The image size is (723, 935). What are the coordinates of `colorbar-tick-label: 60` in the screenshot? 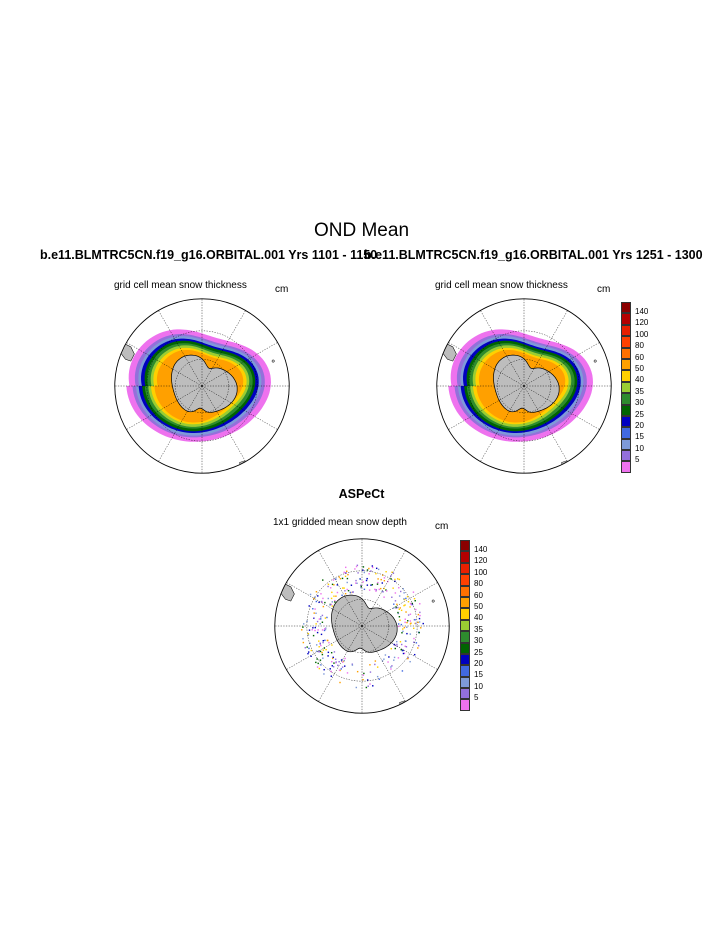 It's located at (478, 595).